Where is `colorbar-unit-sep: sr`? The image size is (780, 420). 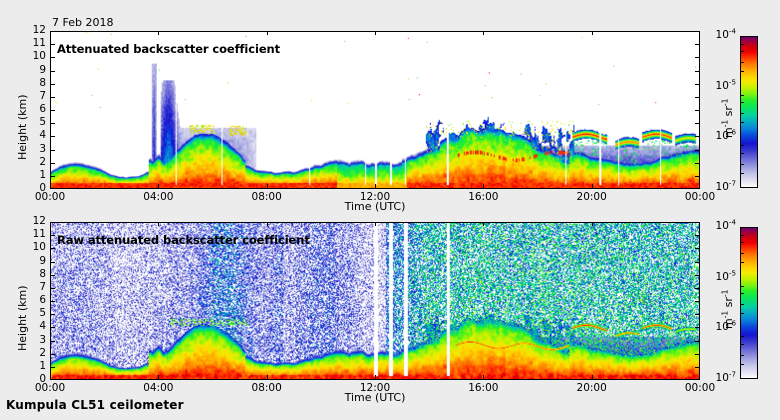 colorbar-unit-sep: sr is located at coordinates (728, 113).